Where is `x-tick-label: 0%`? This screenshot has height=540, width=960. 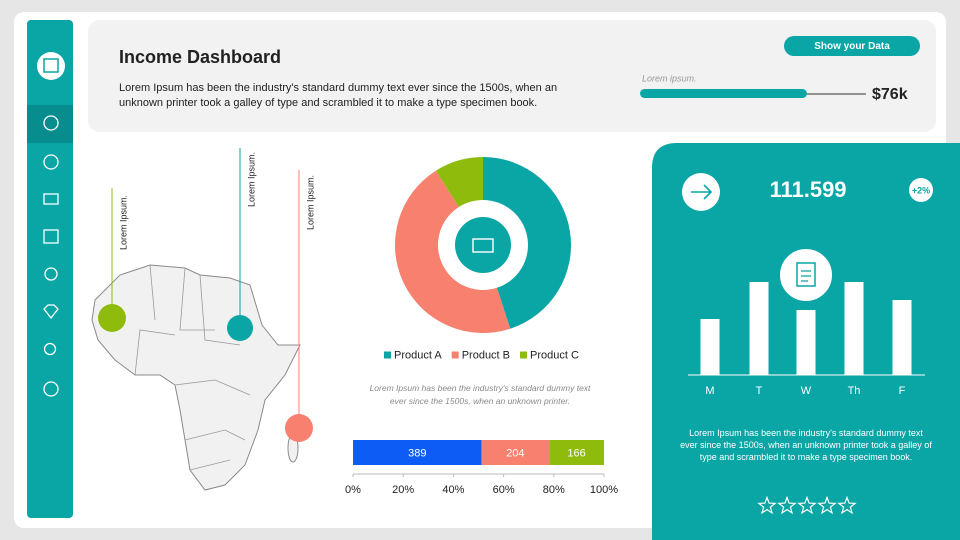 x-tick-label: 0% is located at coordinates (353, 490).